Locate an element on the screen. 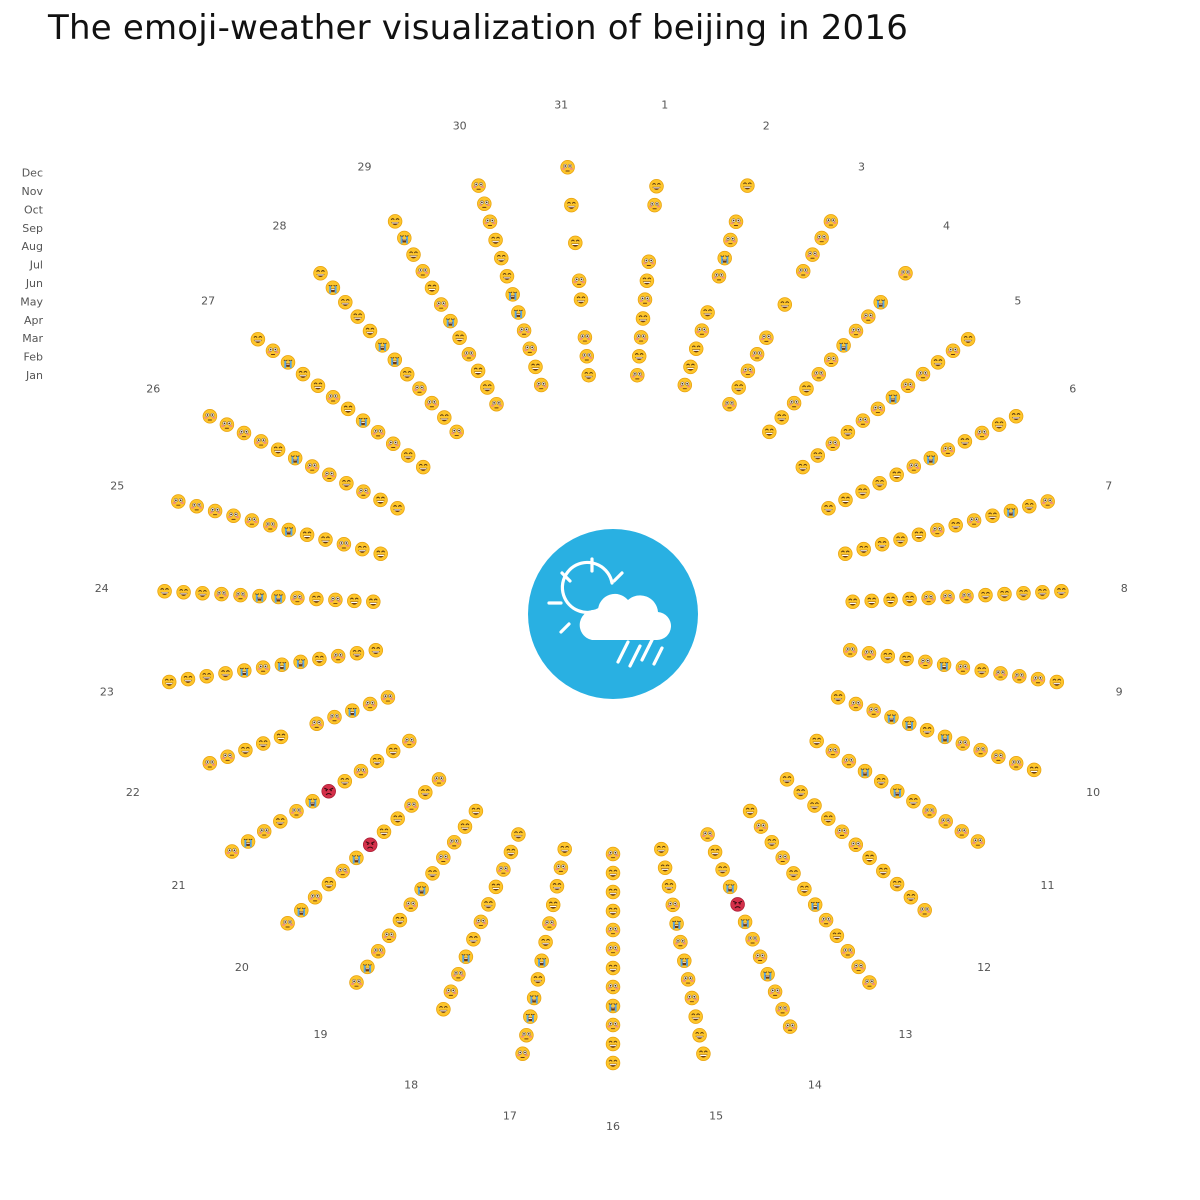  grinning-emoji-day12-sep is located at coordinates (897, 884).